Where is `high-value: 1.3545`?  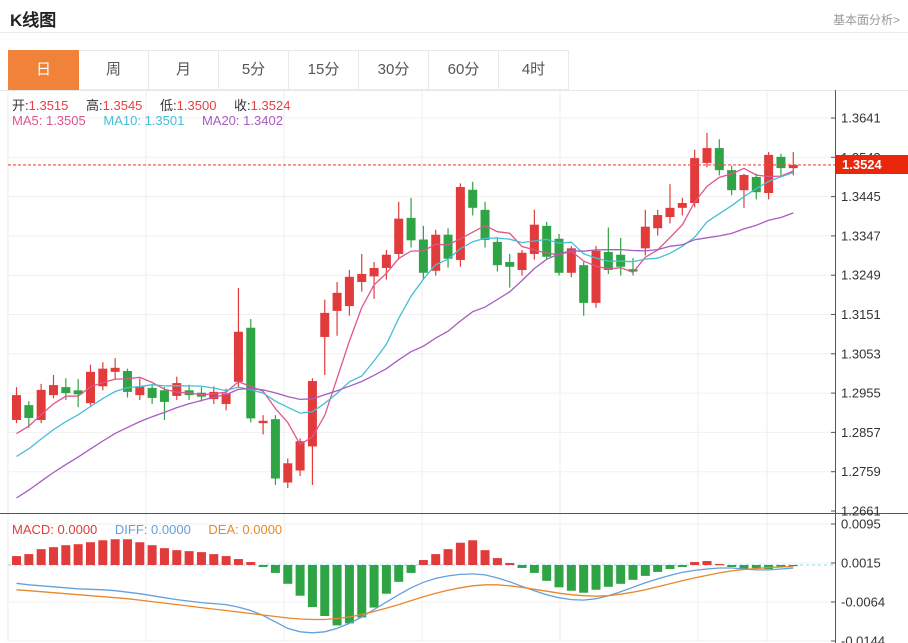
high-value: 1.3545 is located at coordinates (122, 105).